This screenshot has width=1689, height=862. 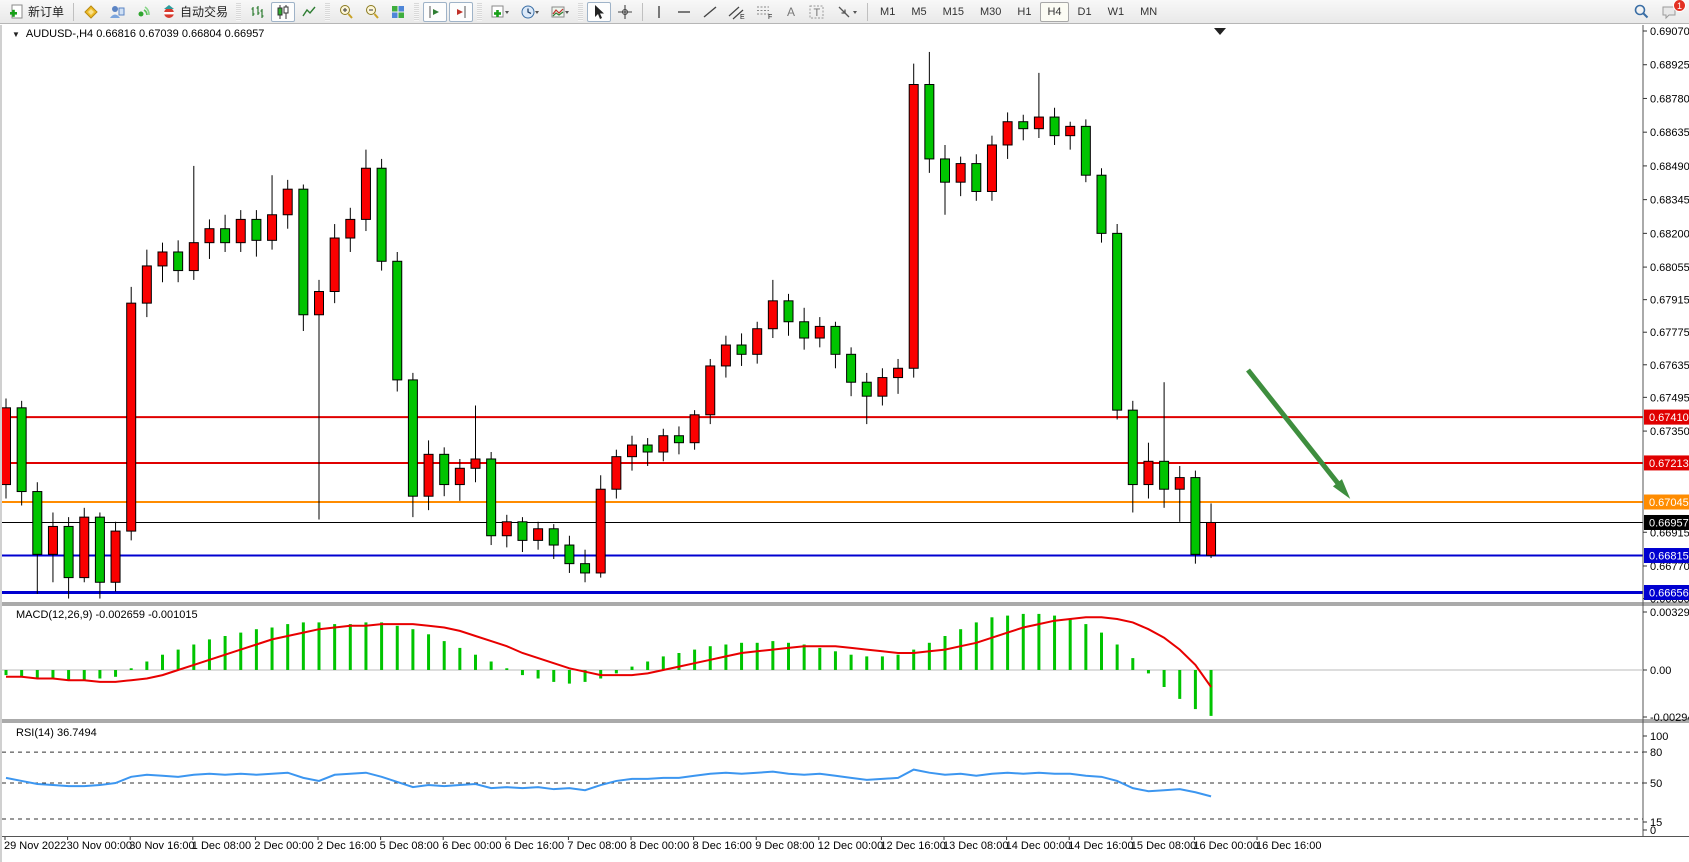 I want to click on timeframe-h1-button: H1, so click(x=1024, y=11).